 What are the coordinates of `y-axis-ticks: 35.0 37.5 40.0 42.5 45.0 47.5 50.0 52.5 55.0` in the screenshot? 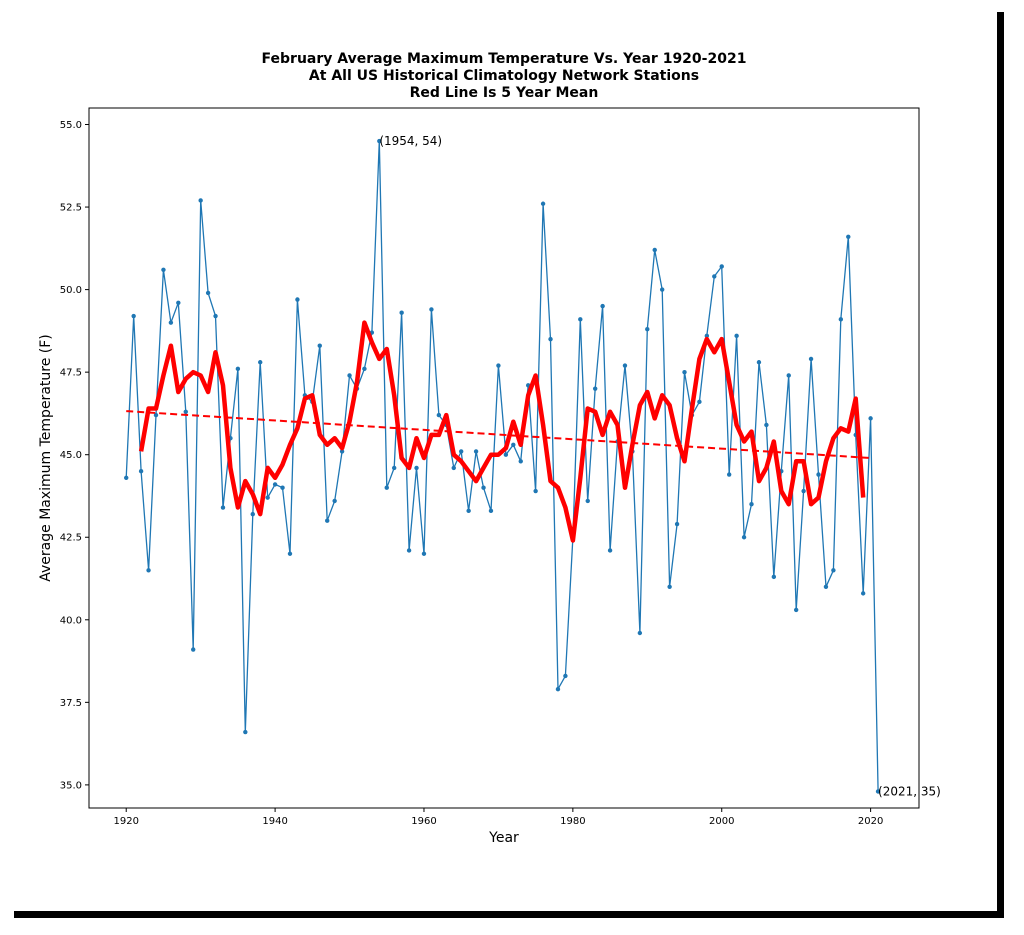 It's located at (74, 455).